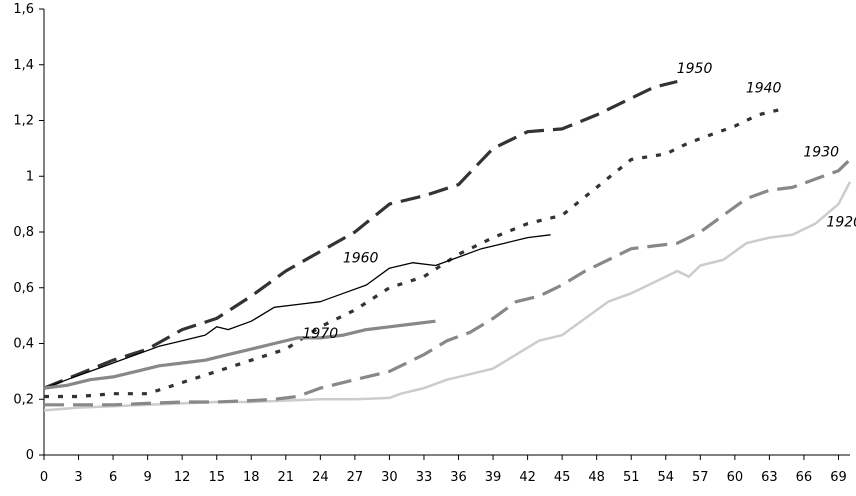 This screenshot has height=496, width=856. Describe the element at coordinates (562, 477) in the screenshot. I see `x-tick-label: 45` at that location.